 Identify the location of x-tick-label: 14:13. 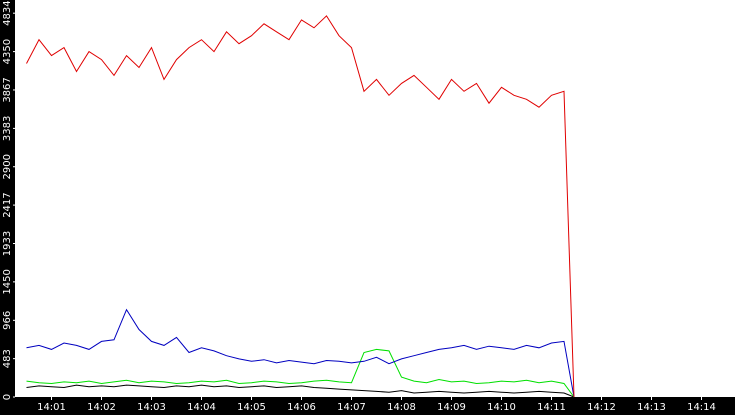
(651, 407).